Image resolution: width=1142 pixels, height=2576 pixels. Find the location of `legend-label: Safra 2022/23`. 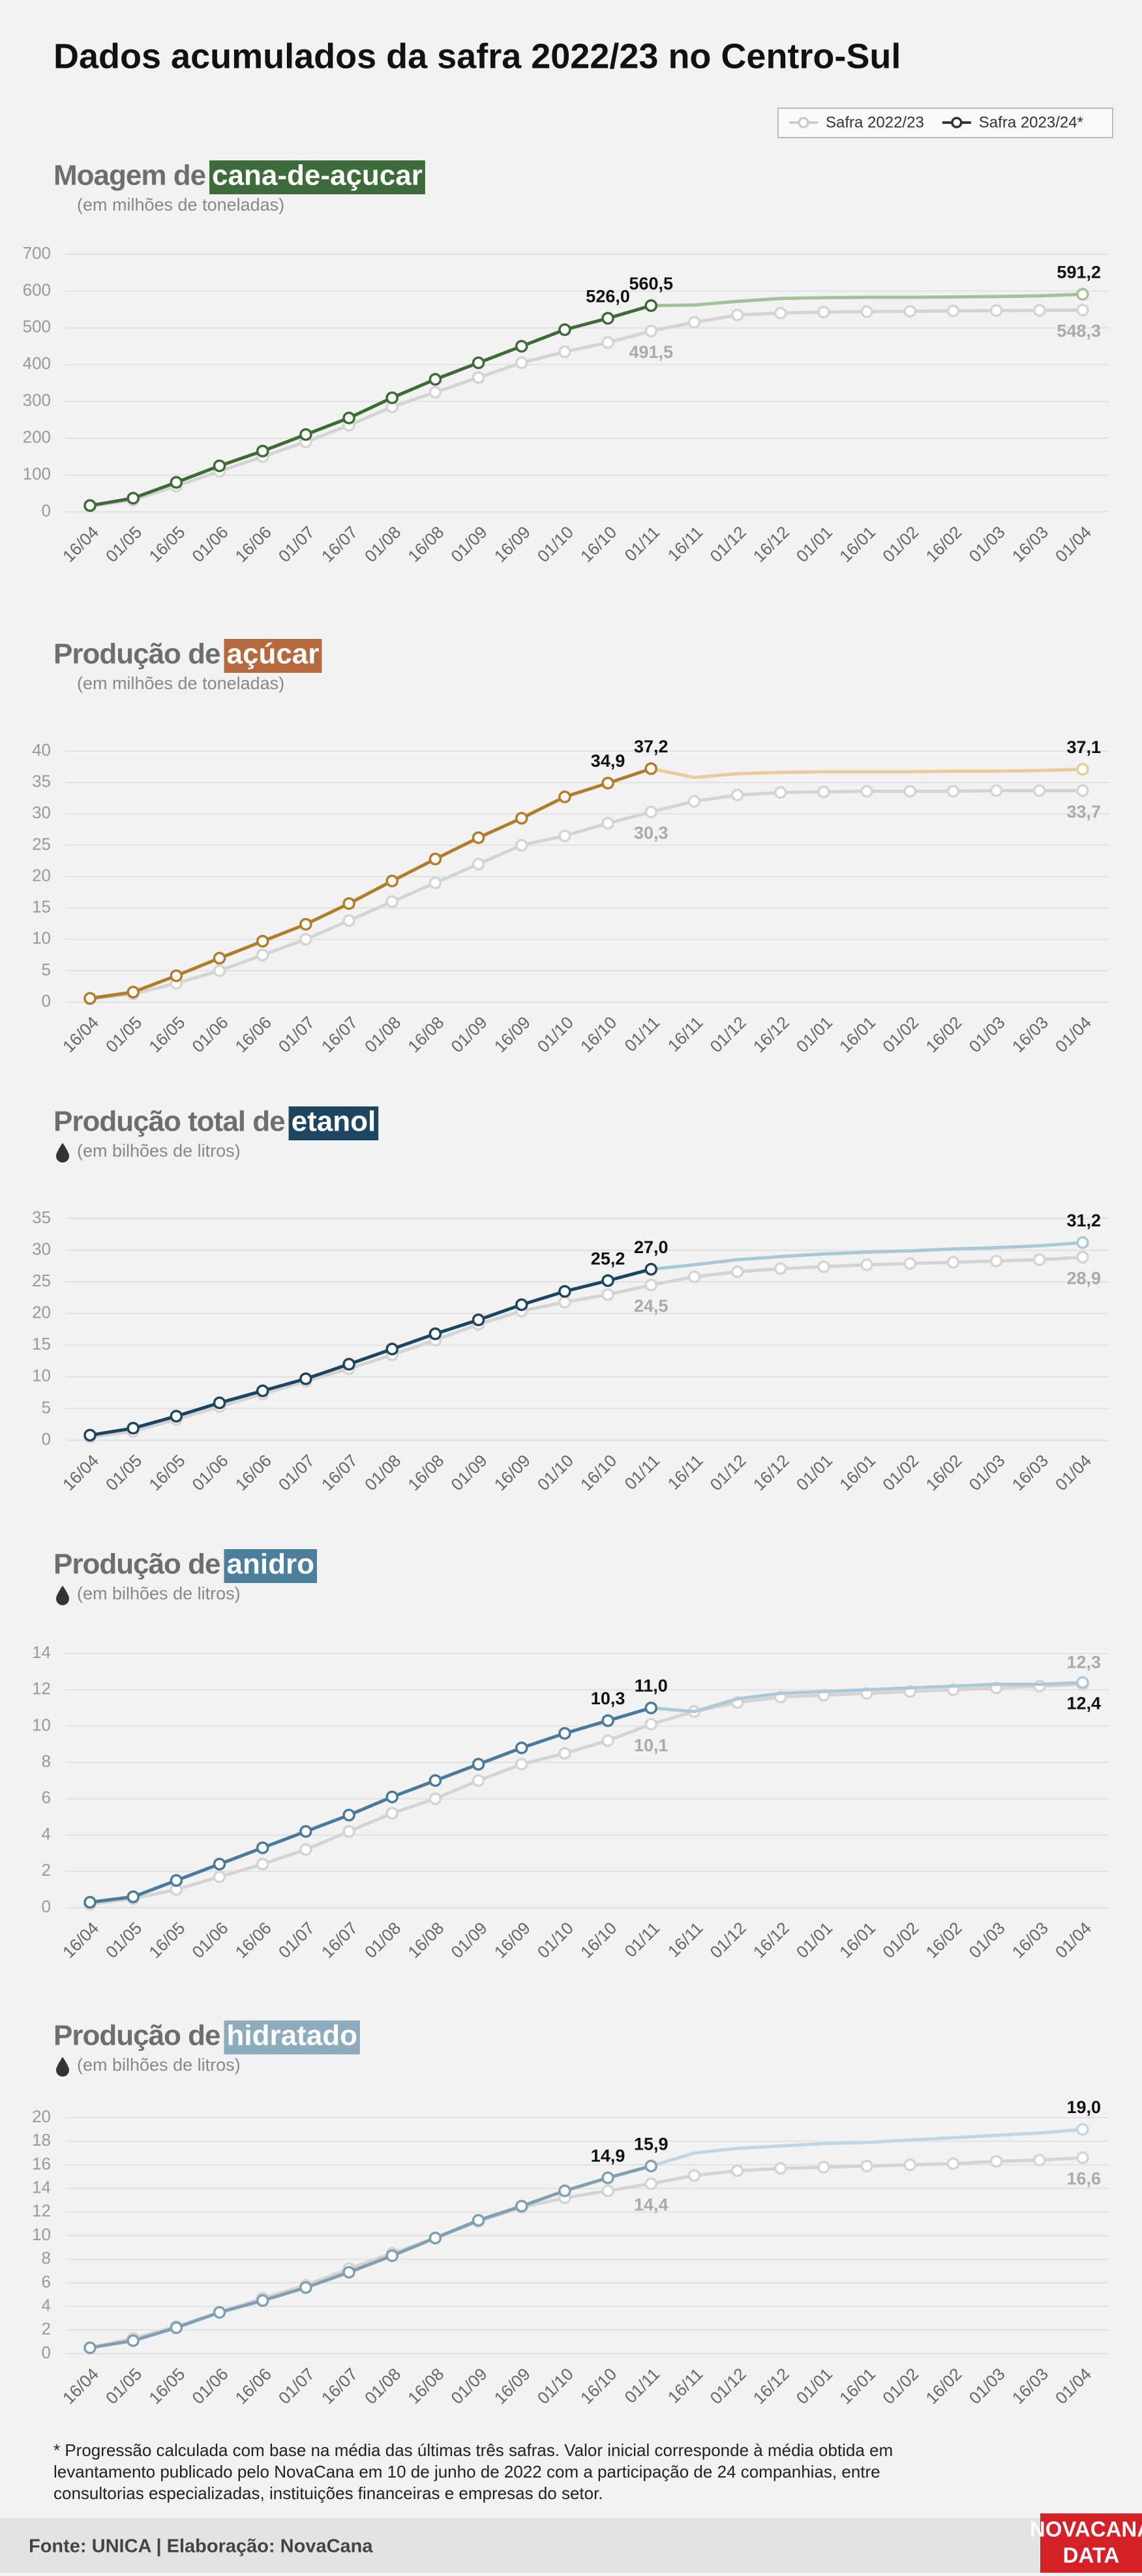

legend-label: Safra 2022/23 is located at coordinates (875, 122).